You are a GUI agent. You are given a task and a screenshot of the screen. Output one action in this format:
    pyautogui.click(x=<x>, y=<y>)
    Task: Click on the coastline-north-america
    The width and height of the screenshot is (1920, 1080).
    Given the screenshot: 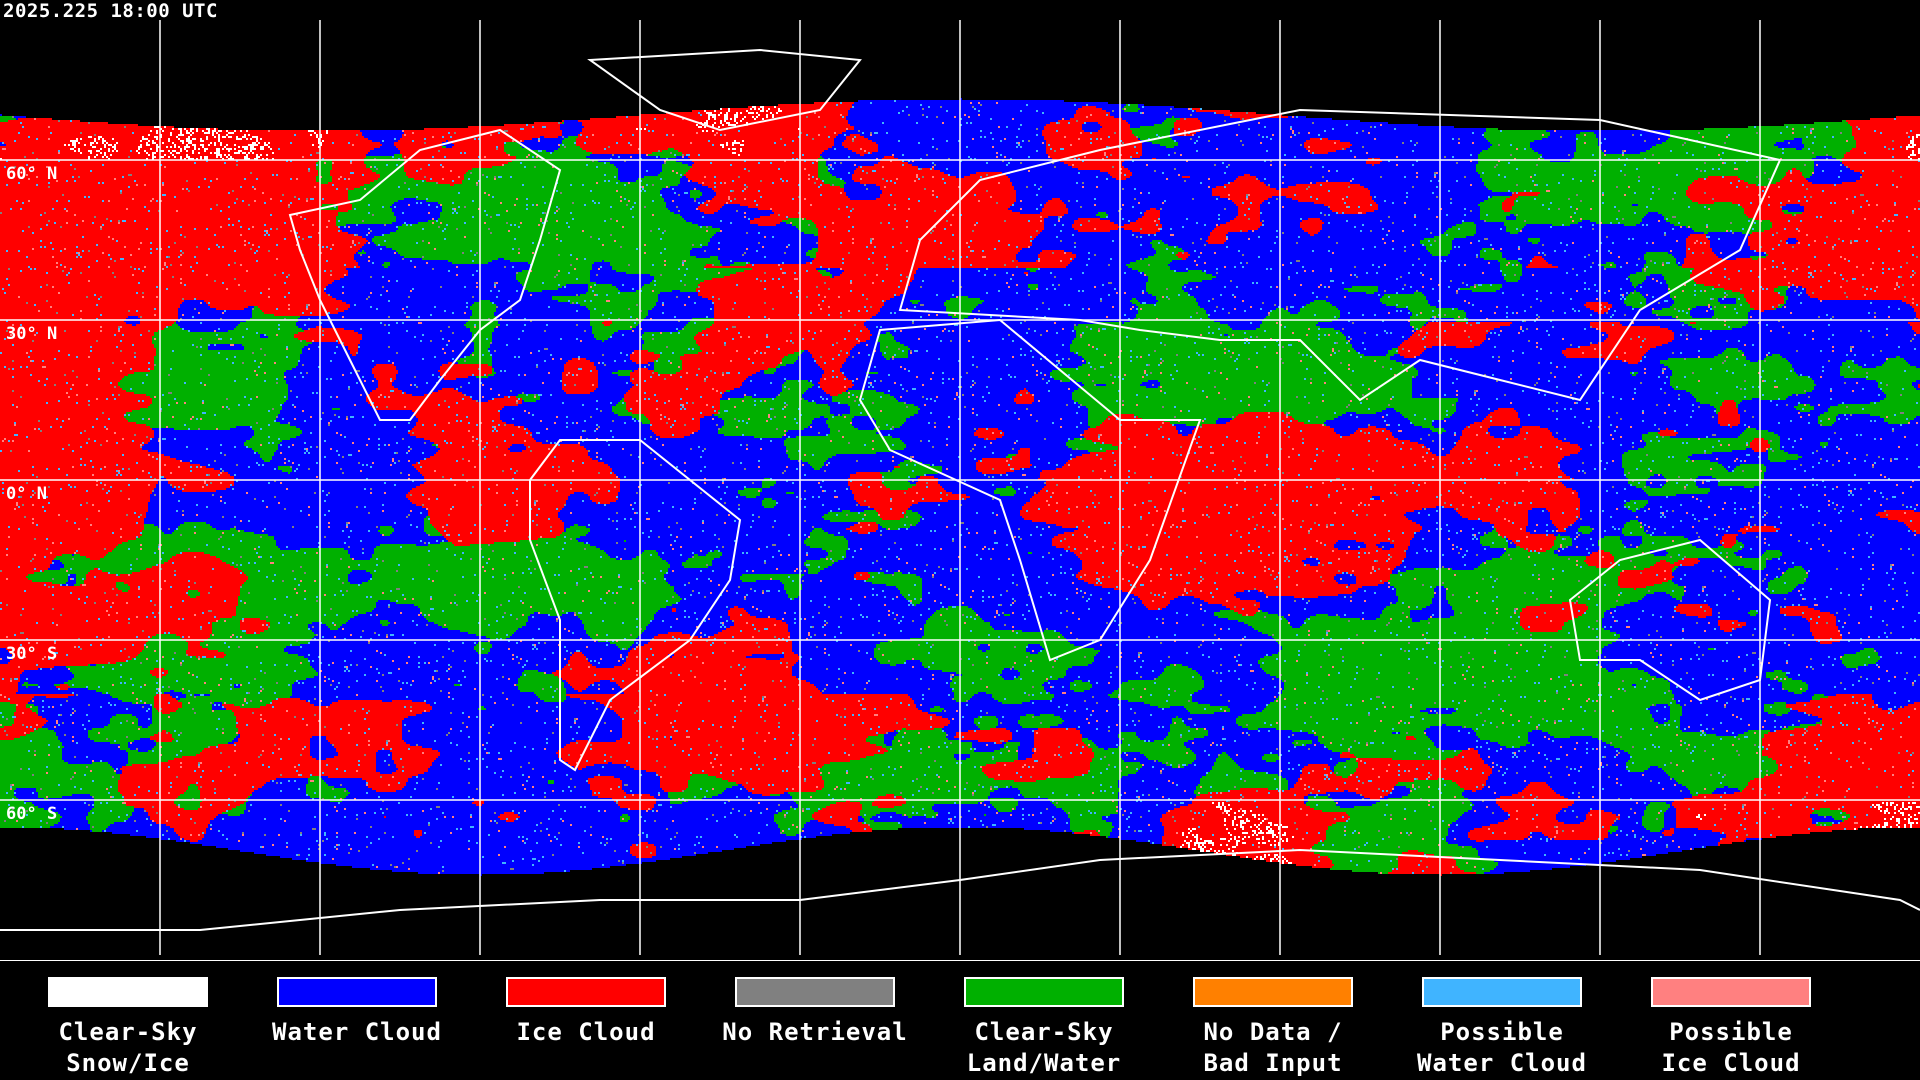 What is the action you would take?
    pyautogui.click(x=425, y=274)
    